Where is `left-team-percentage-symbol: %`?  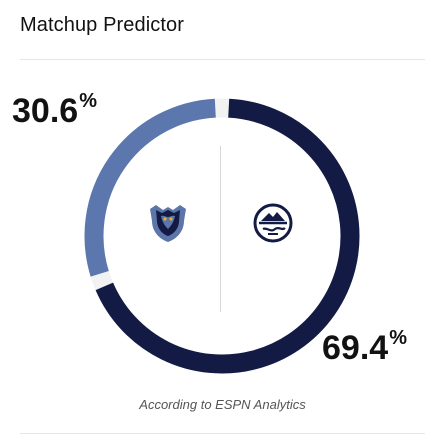
left-team-percentage-symbol: % is located at coordinates (88, 101).